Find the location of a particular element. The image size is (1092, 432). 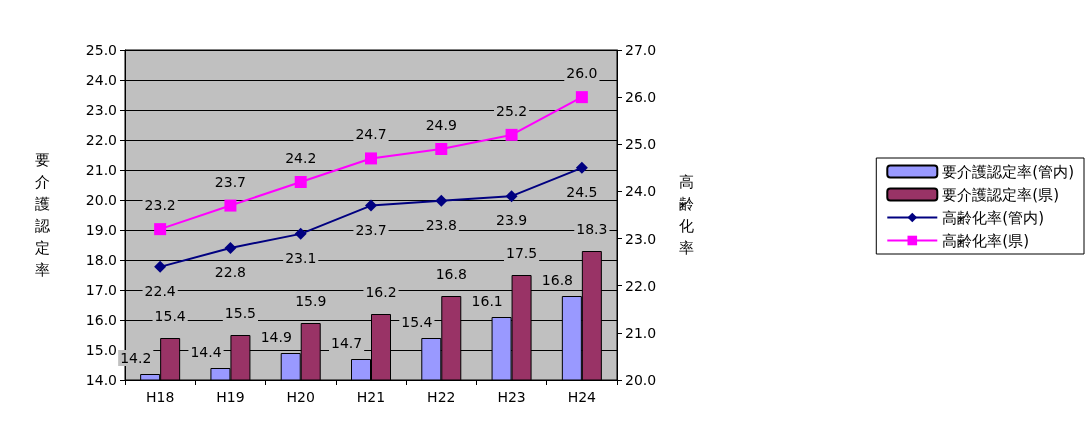

data-label: 17.5 is located at coordinates (521, 253).